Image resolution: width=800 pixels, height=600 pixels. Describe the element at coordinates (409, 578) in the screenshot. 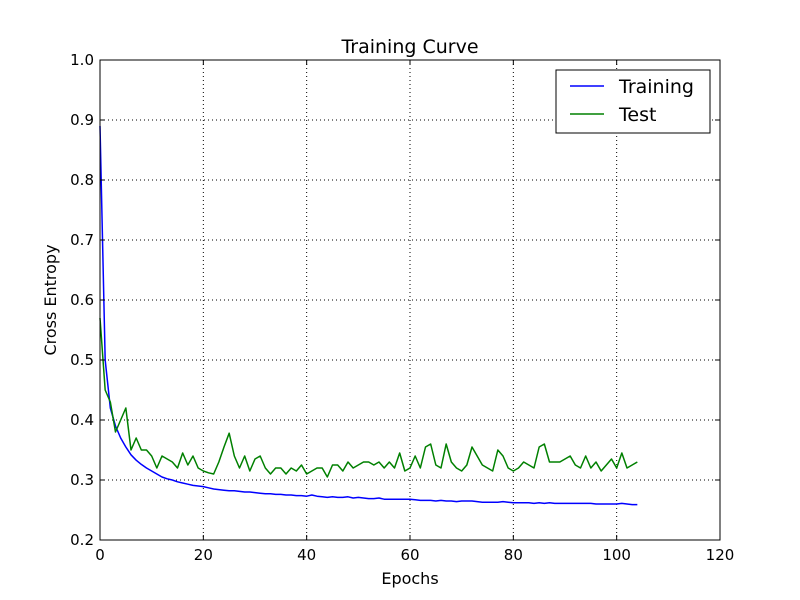

I see `x-axis-title: Epochs` at that location.